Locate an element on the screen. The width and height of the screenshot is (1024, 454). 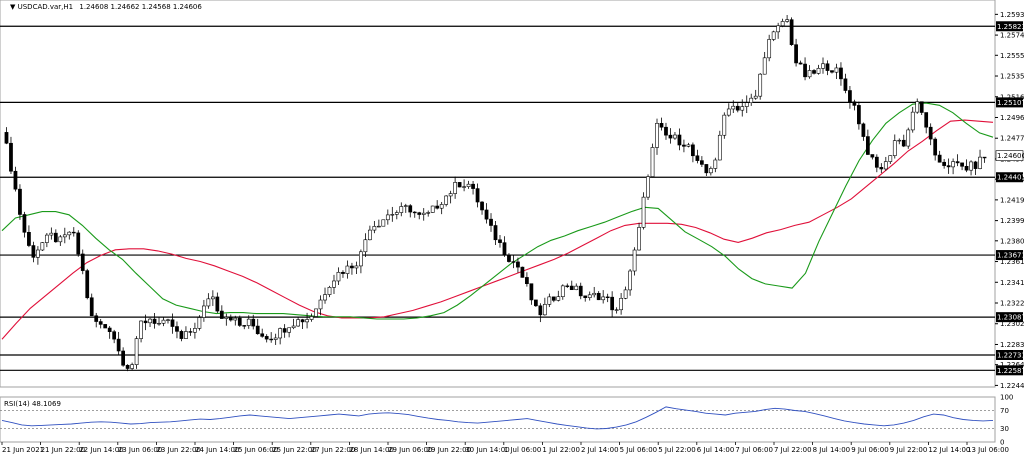
level-label-text: 1.24403 is located at coordinates (1010, 178).